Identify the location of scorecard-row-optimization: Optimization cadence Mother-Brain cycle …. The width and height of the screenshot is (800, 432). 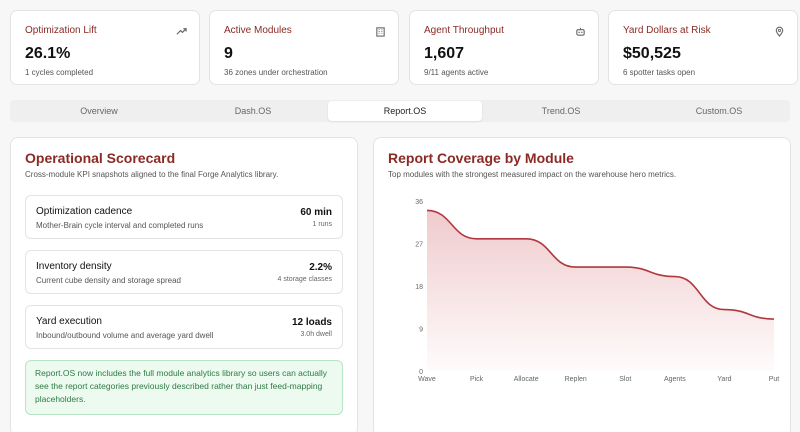
(184, 217).